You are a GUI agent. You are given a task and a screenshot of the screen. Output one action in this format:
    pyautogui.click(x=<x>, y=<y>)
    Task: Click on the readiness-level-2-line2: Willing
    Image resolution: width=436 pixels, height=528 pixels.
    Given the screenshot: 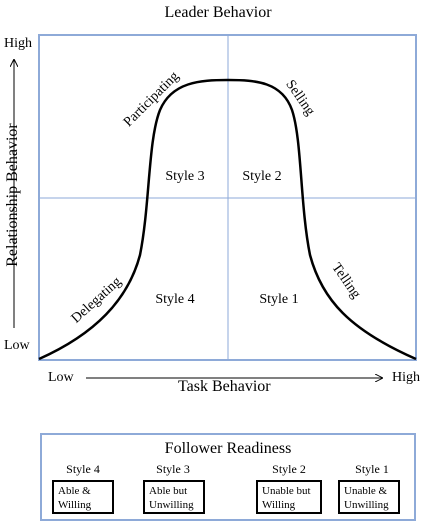 What is the action you would take?
    pyautogui.click(x=279, y=505)
    